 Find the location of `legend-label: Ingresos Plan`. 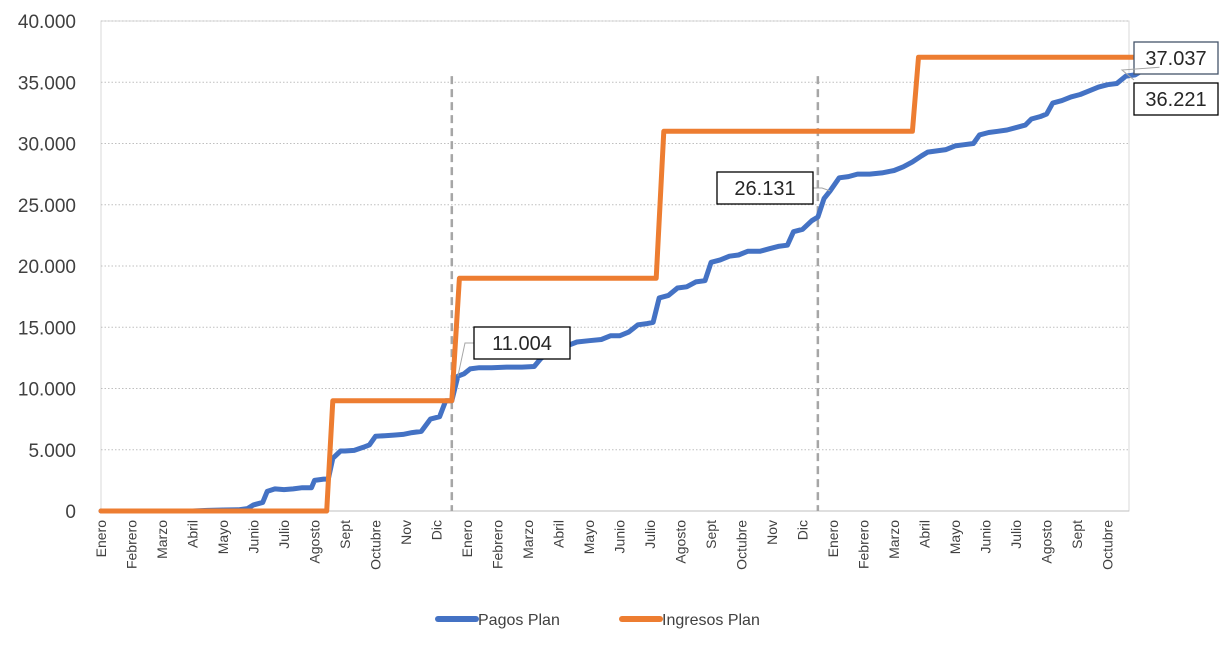

legend-label: Ingresos Plan is located at coordinates (711, 620).